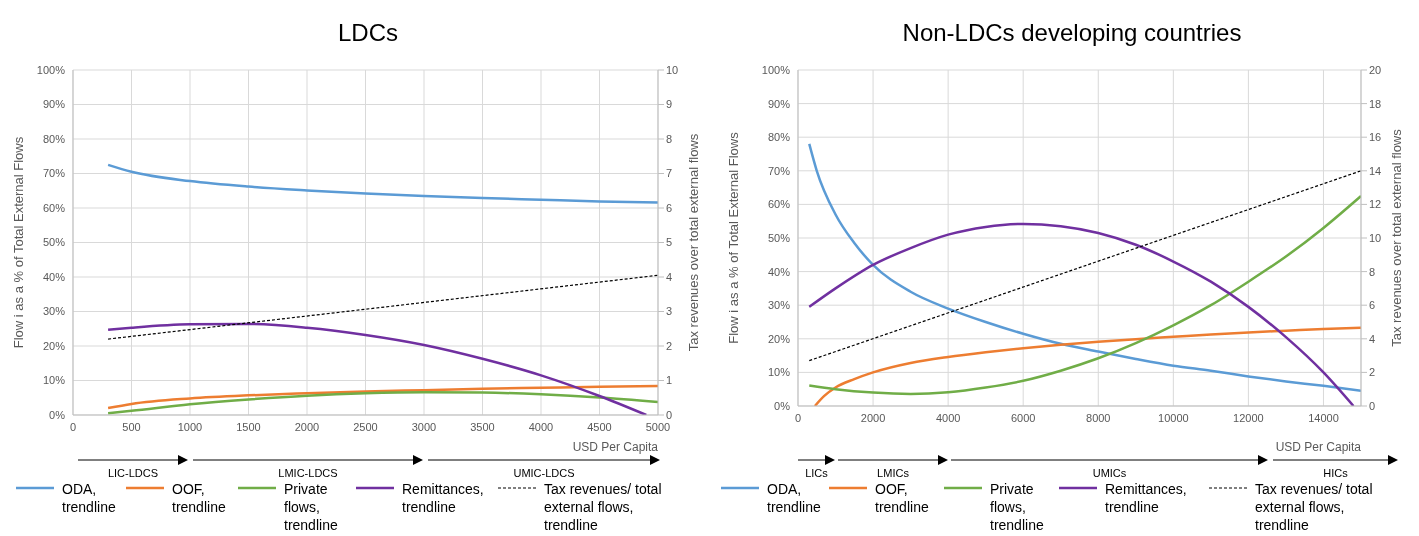 Image resolution: width=1419 pixels, height=536 pixels. What do you see at coordinates (669, 104) in the screenshot?
I see `y2-tick-label: 9` at bounding box center [669, 104].